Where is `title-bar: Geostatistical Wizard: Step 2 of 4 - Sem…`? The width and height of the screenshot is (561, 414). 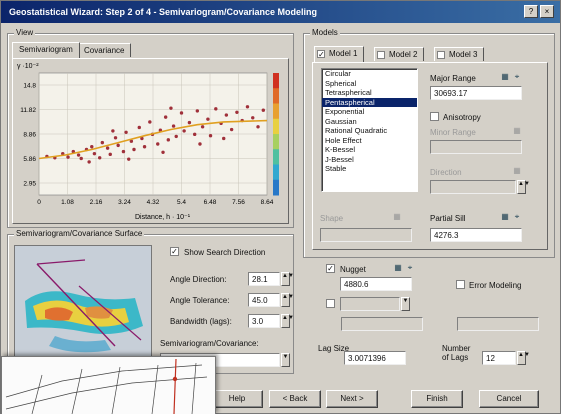 title-bar: Geostatistical Wizard: Step 2 of 4 - Sem… is located at coordinates (280, 12).